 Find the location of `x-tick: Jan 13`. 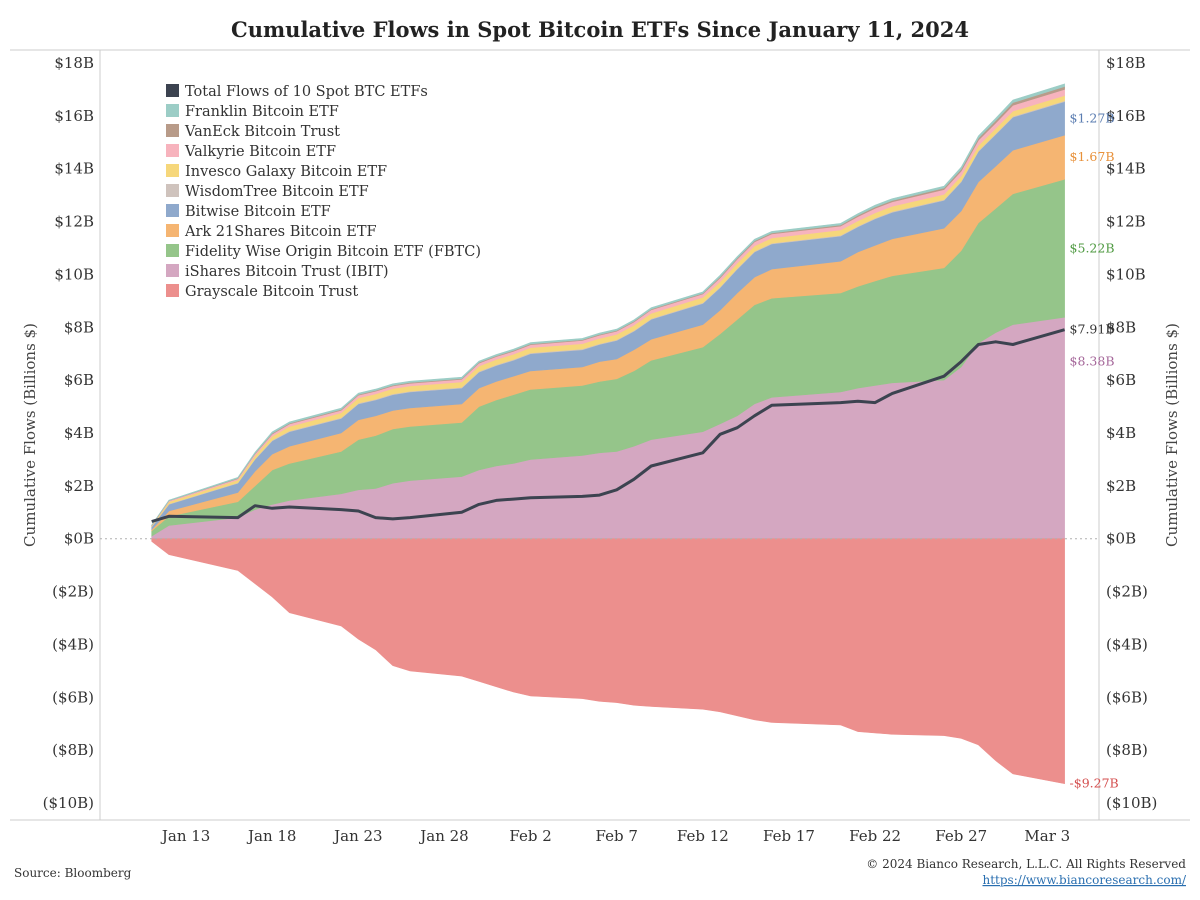

x-tick: Jan 13 is located at coordinates (185, 836).